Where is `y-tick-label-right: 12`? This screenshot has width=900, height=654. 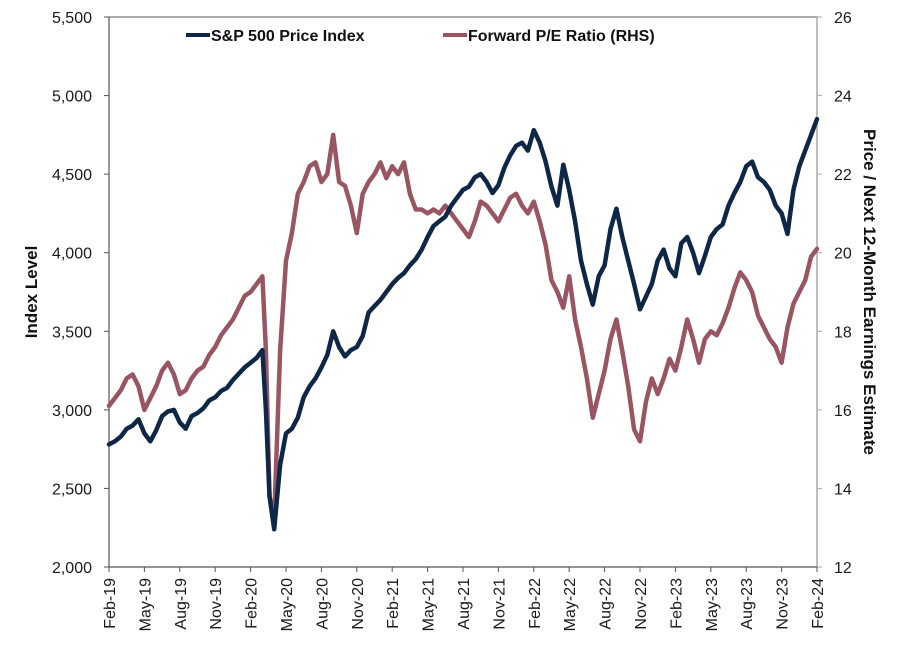 y-tick-label-right: 12 is located at coordinates (843, 568).